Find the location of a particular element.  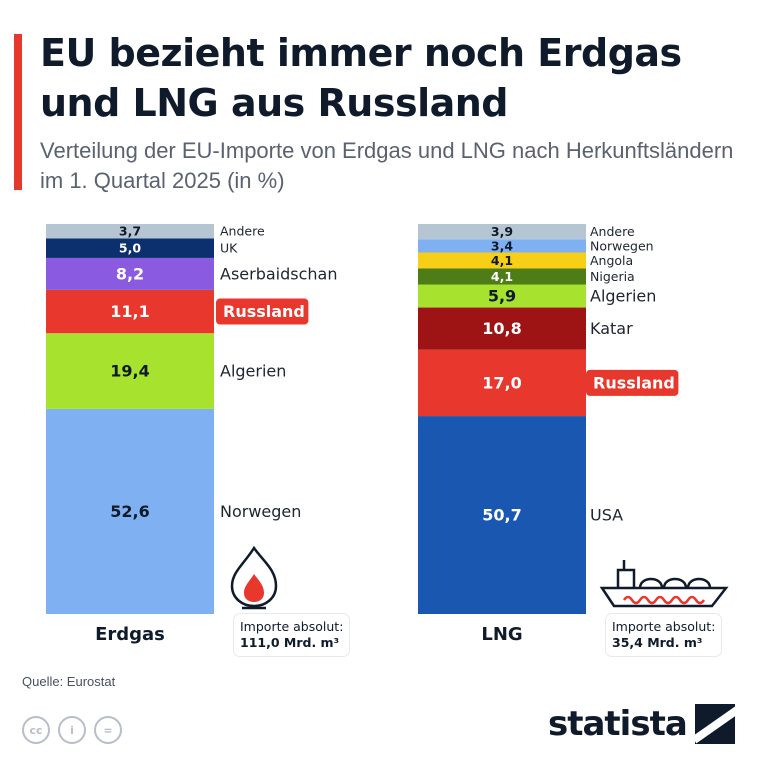

no-derivatives-icon: = is located at coordinates (108, 730).